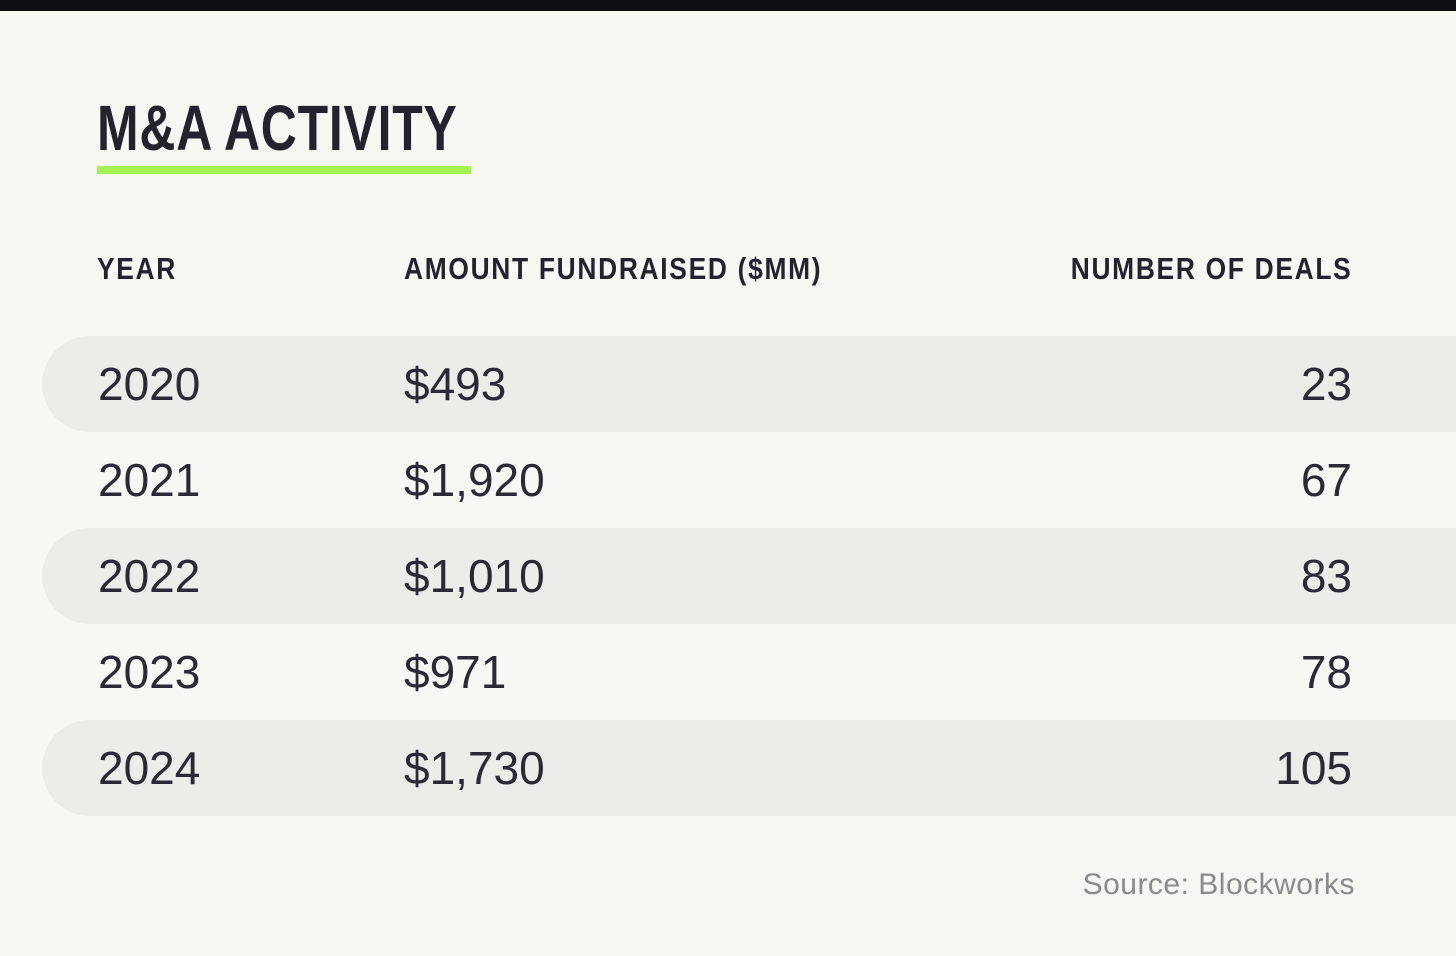 The height and width of the screenshot is (956, 1456). What do you see at coordinates (728, 768) in the screenshot?
I see `table-row: 2024 $1,730 105` at bounding box center [728, 768].